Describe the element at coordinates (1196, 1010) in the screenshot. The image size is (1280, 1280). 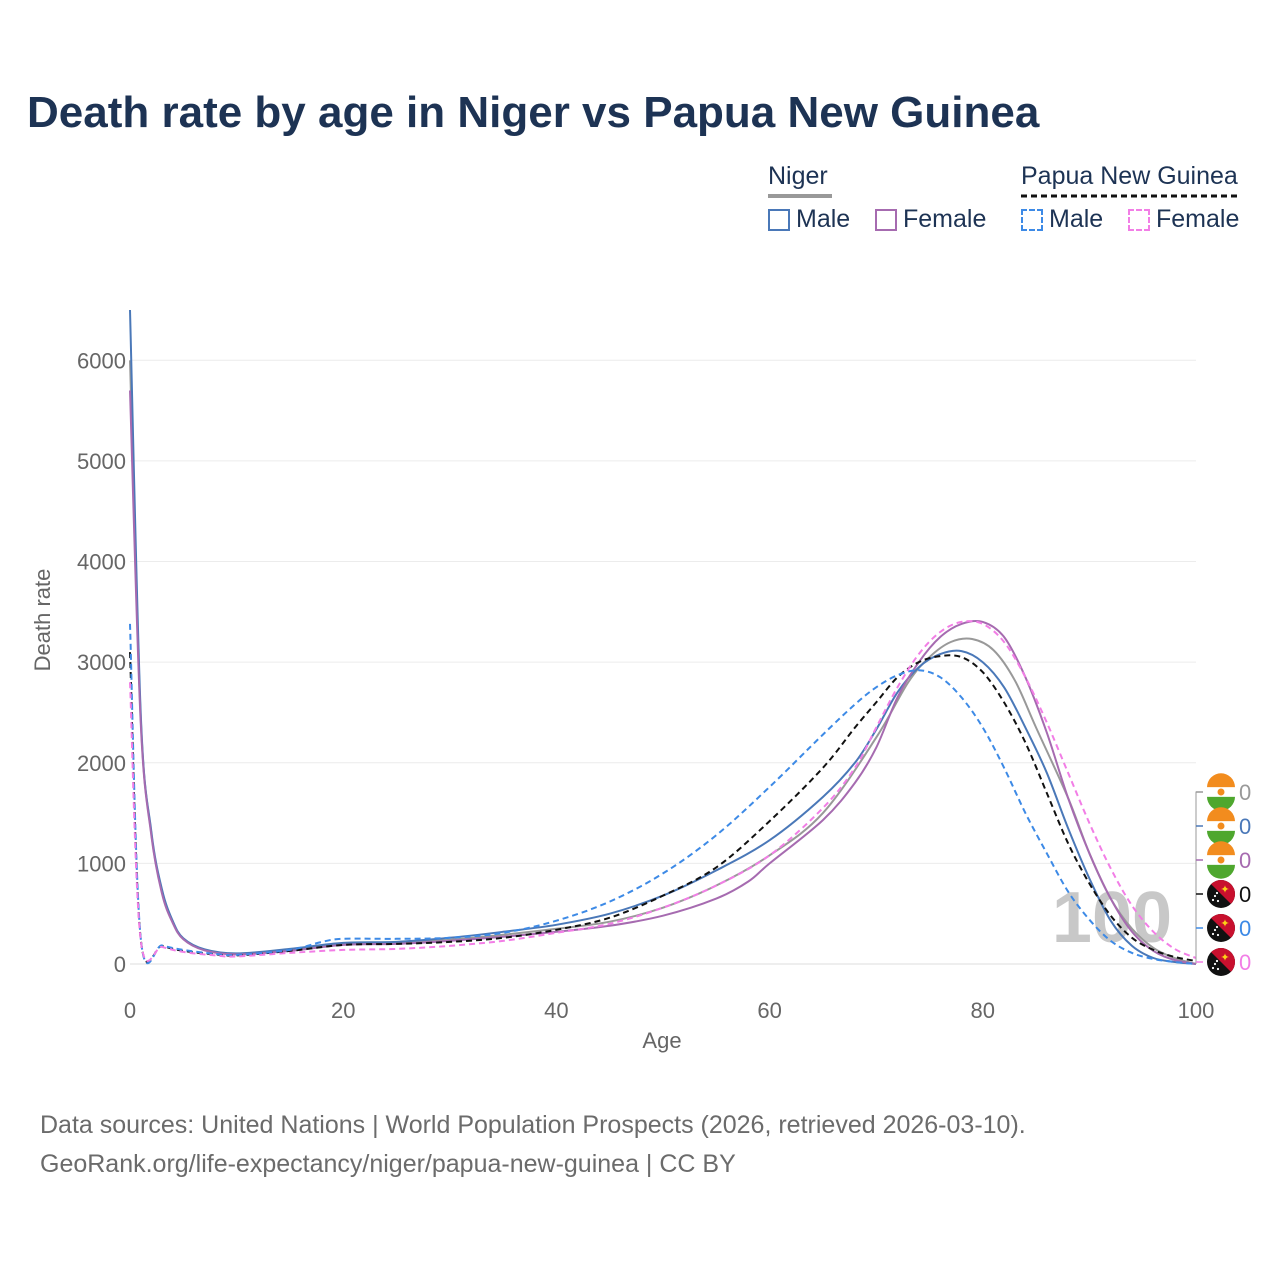
I see `x-tick-label-100: 100` at that location.